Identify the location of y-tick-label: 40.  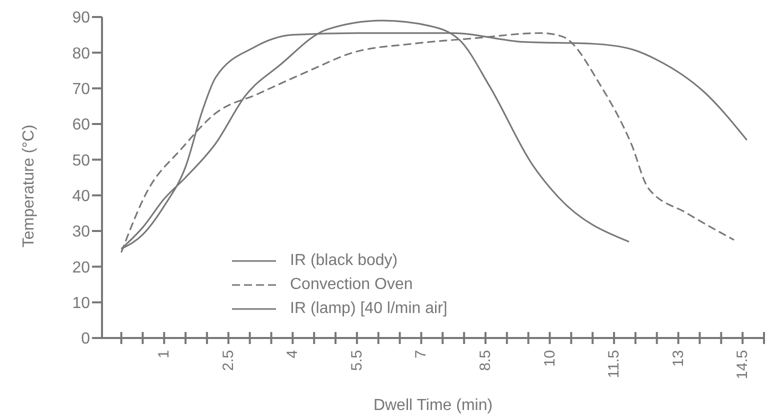
(81, 197).